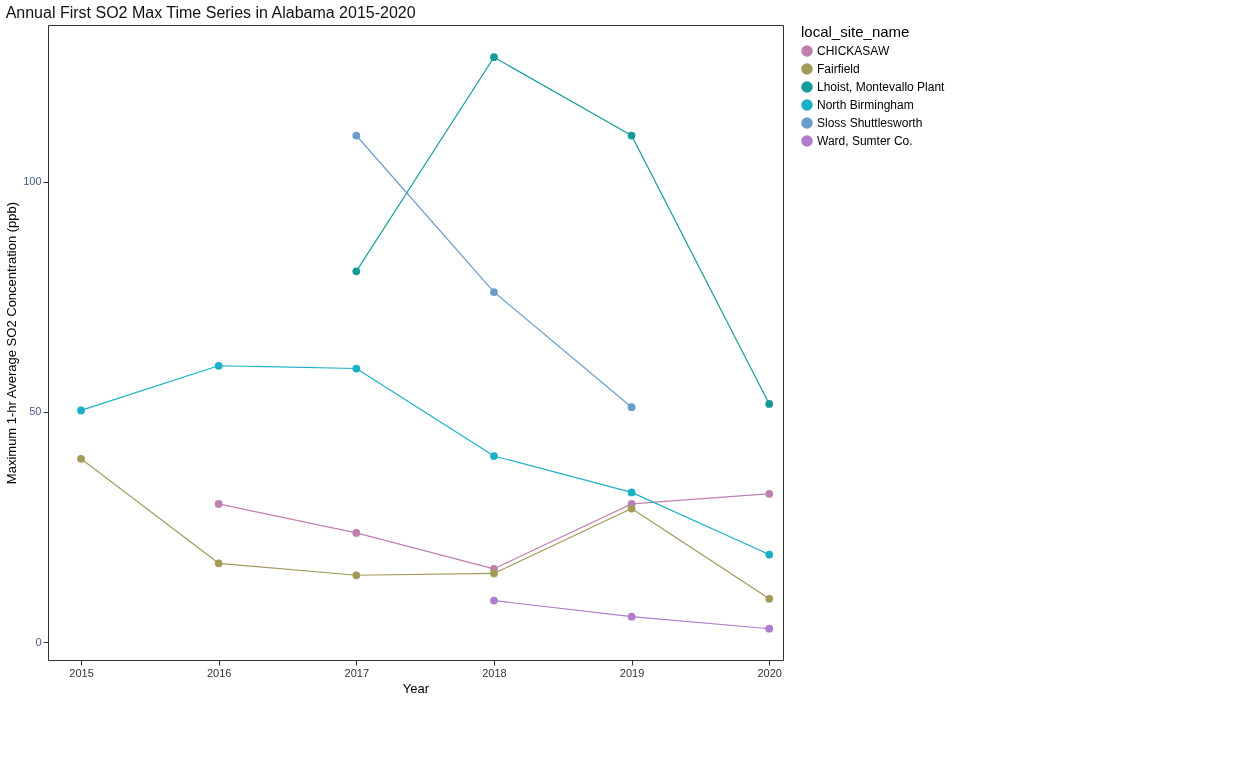 This screenshot has height=776, width=1235. Describe the element at coordinates (219, 672) in the screenshot. I see `x-tick-label: 2016` at that location.